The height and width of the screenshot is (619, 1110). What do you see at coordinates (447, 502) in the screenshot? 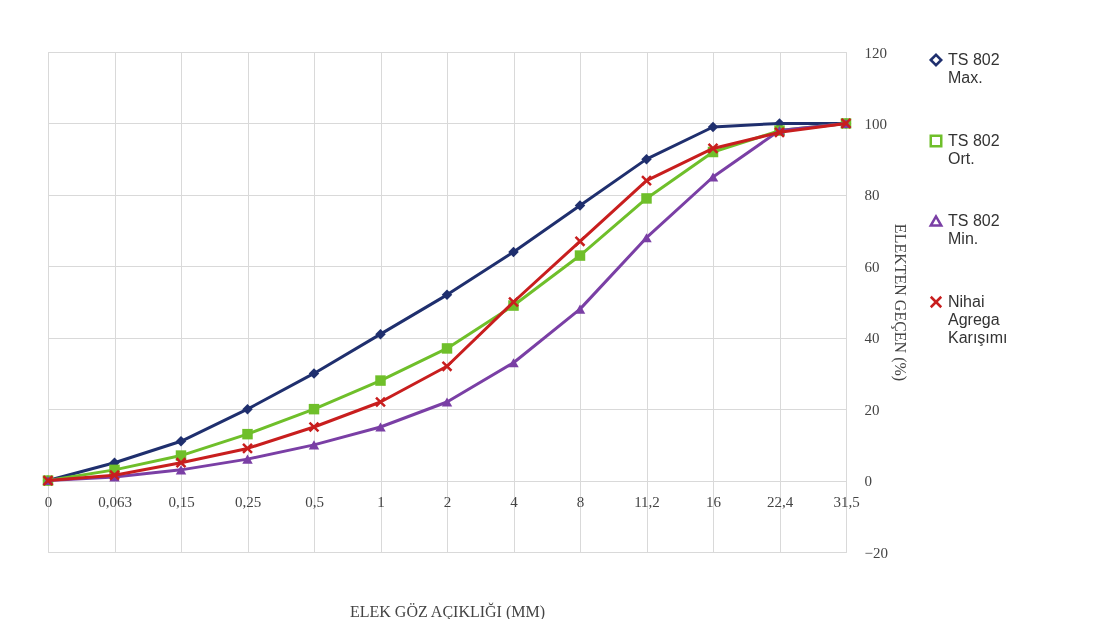
I see `x-tick-label: 2` at bounding box center [447, 502].